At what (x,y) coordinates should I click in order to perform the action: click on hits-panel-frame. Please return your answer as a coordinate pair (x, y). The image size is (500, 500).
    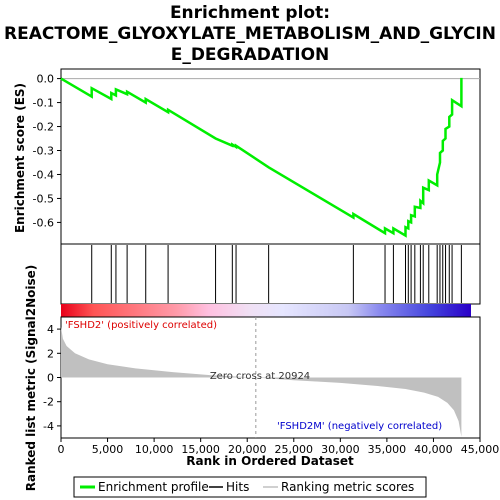
    Looking at the image, I should click on (270, 274).